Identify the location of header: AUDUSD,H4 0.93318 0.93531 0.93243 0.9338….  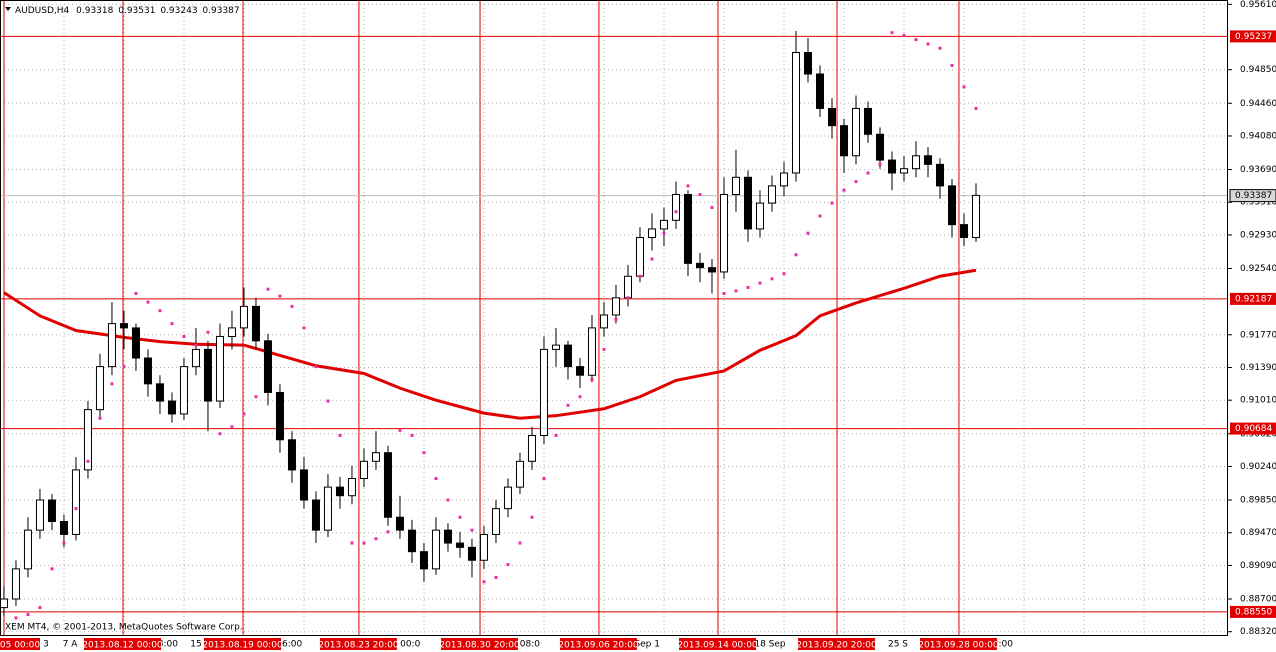
(127, 11).